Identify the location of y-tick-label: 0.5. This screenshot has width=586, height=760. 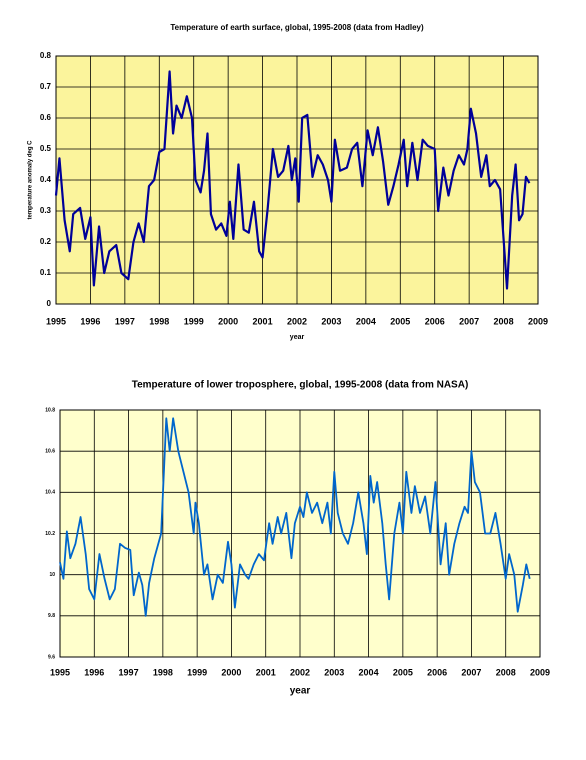
(46, 148).